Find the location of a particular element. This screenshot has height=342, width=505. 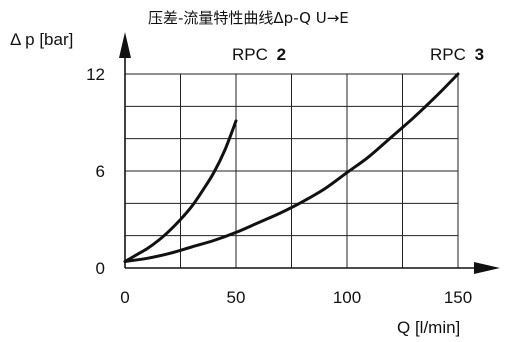

series-label-number: 2 is located at coordinates (281, 54).